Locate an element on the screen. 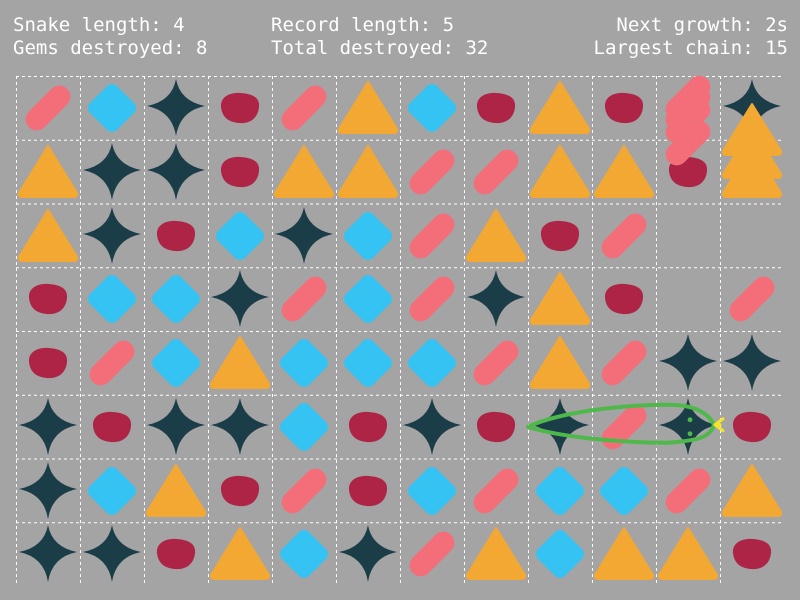  blue-diamond-gem-shape is located at coordinates (304, 426).